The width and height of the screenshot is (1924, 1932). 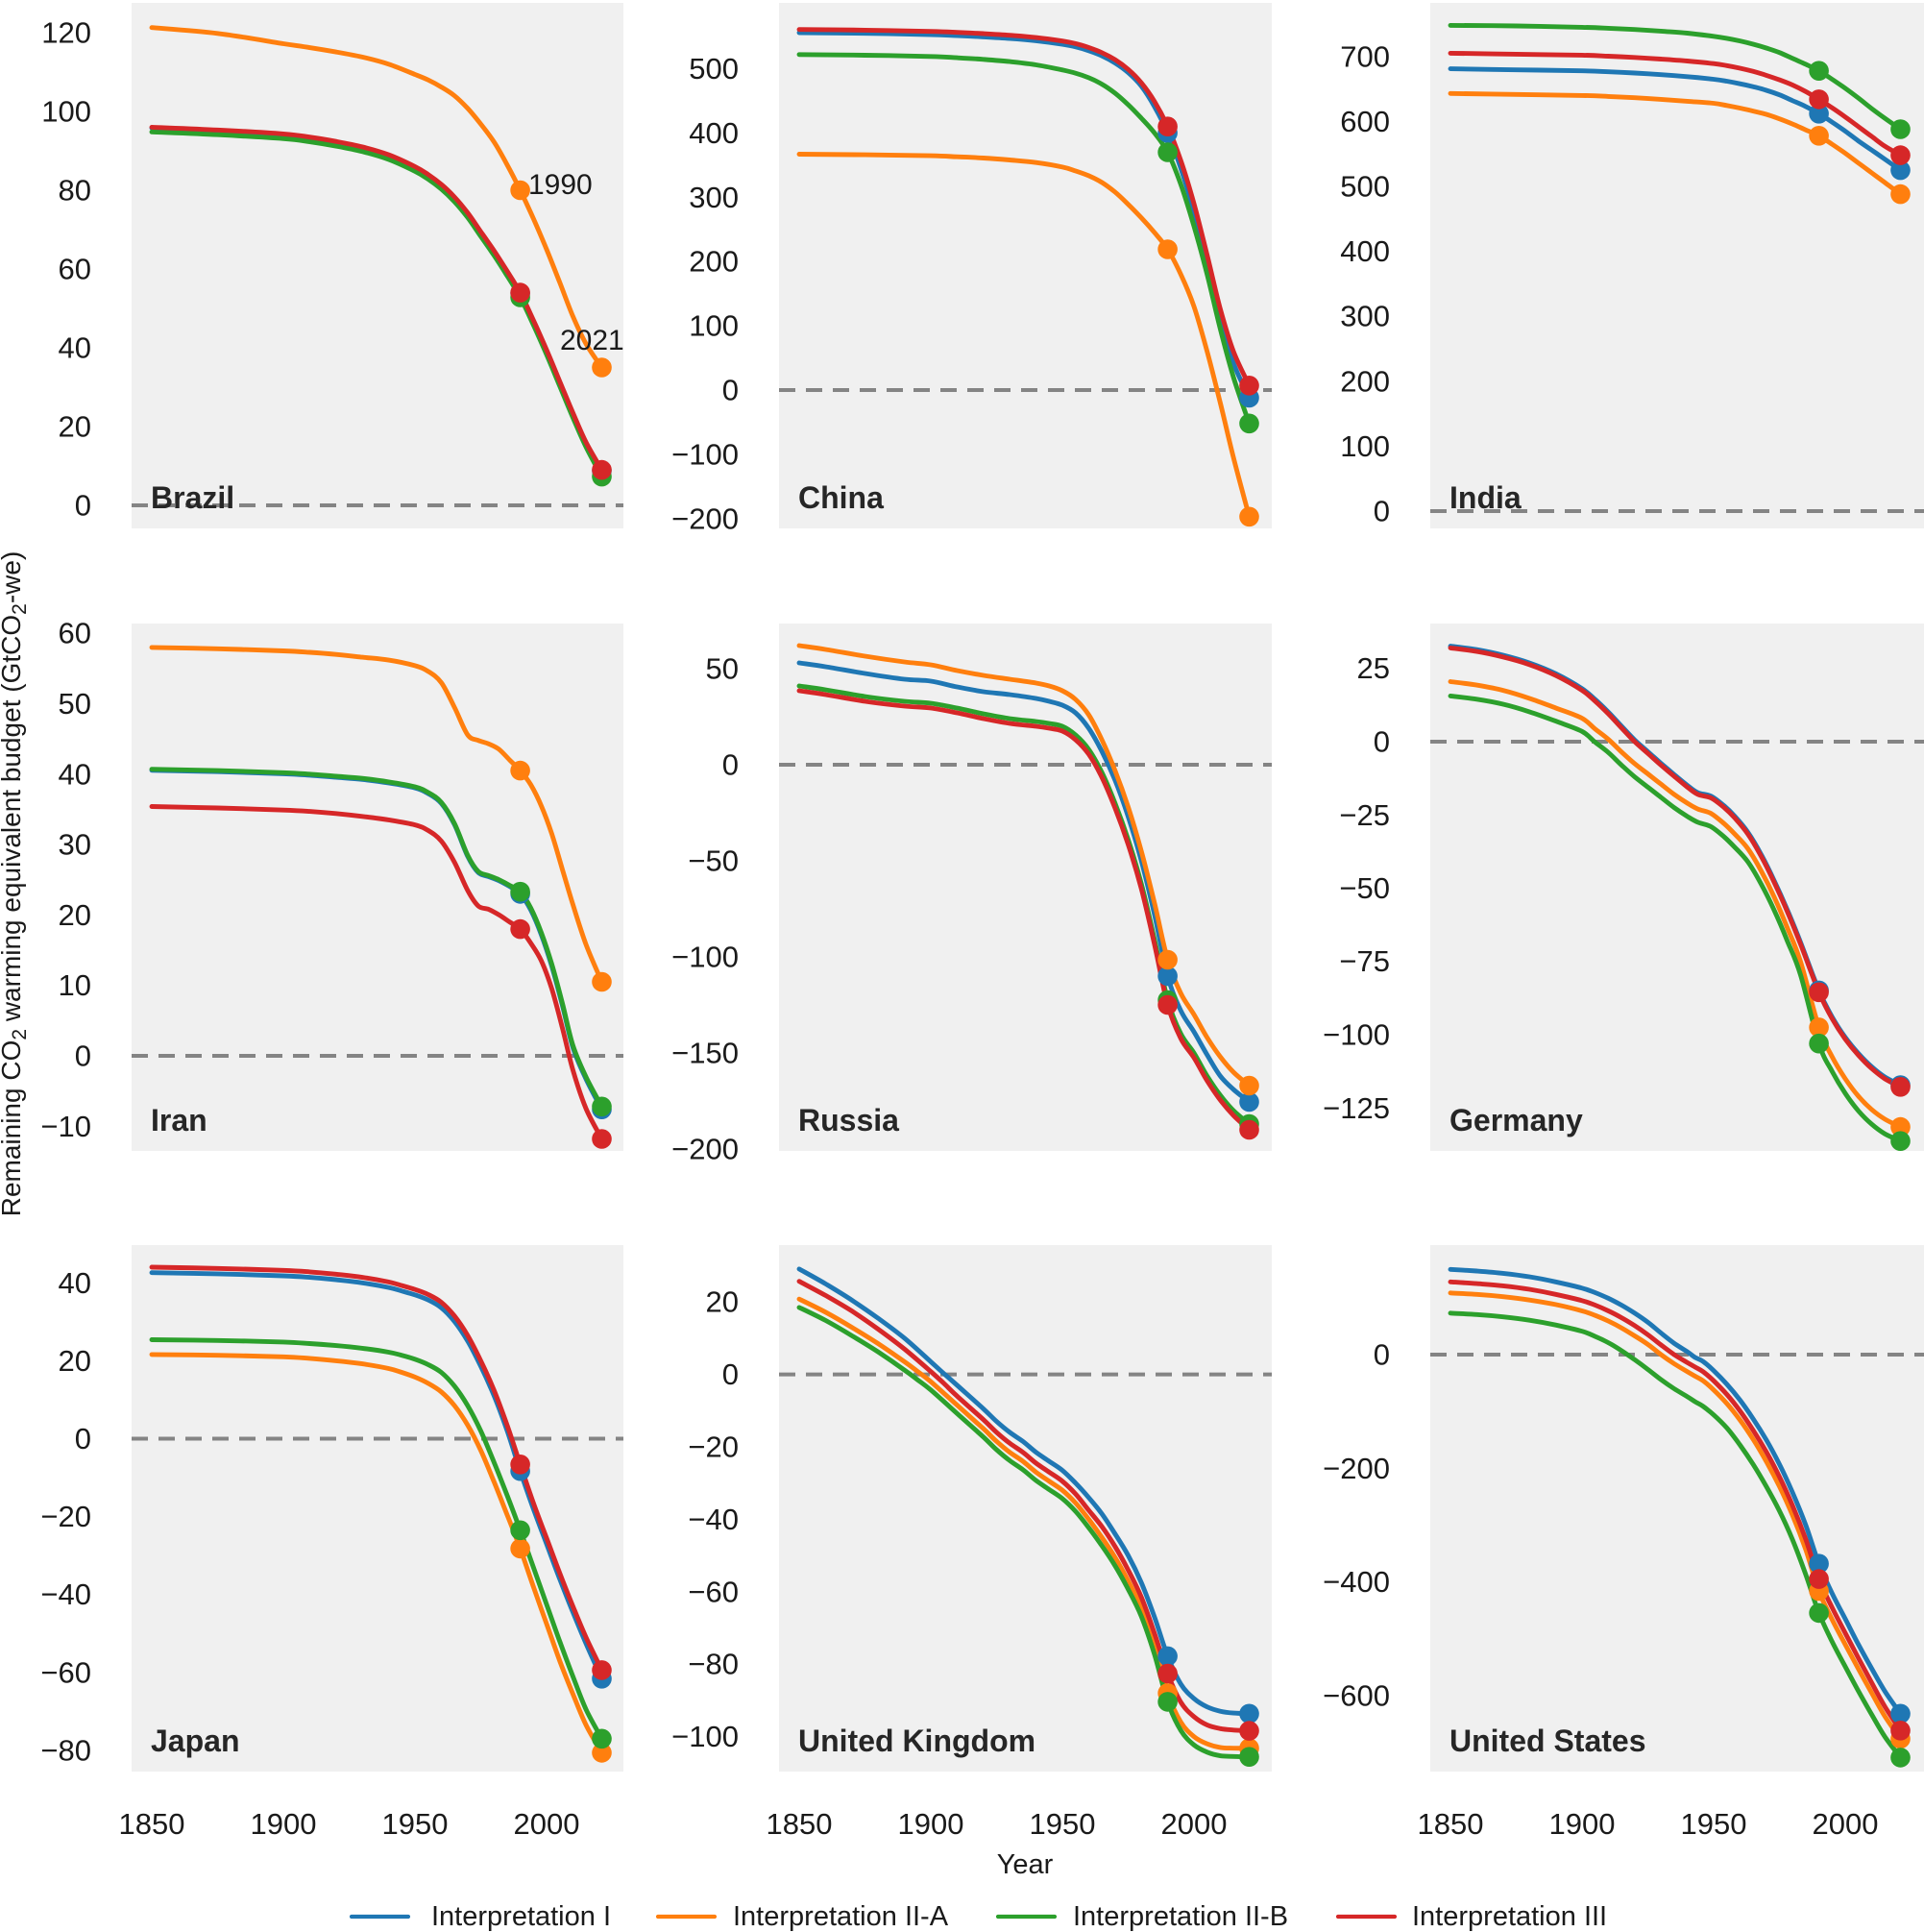 I want to click on svg-text: −75, so click(x=1364, y=961).